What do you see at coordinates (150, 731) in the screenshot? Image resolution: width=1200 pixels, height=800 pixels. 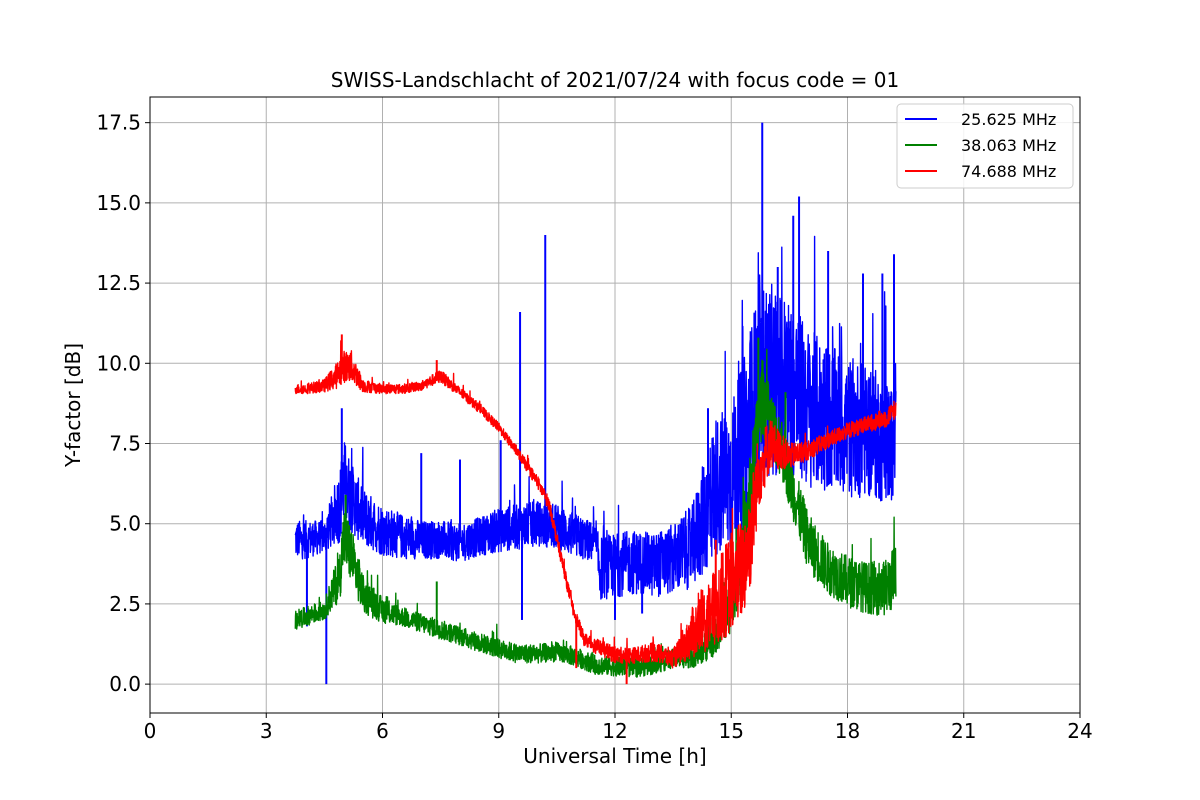 I see `x-tick-label: 0` at bounding box center [150, 731].